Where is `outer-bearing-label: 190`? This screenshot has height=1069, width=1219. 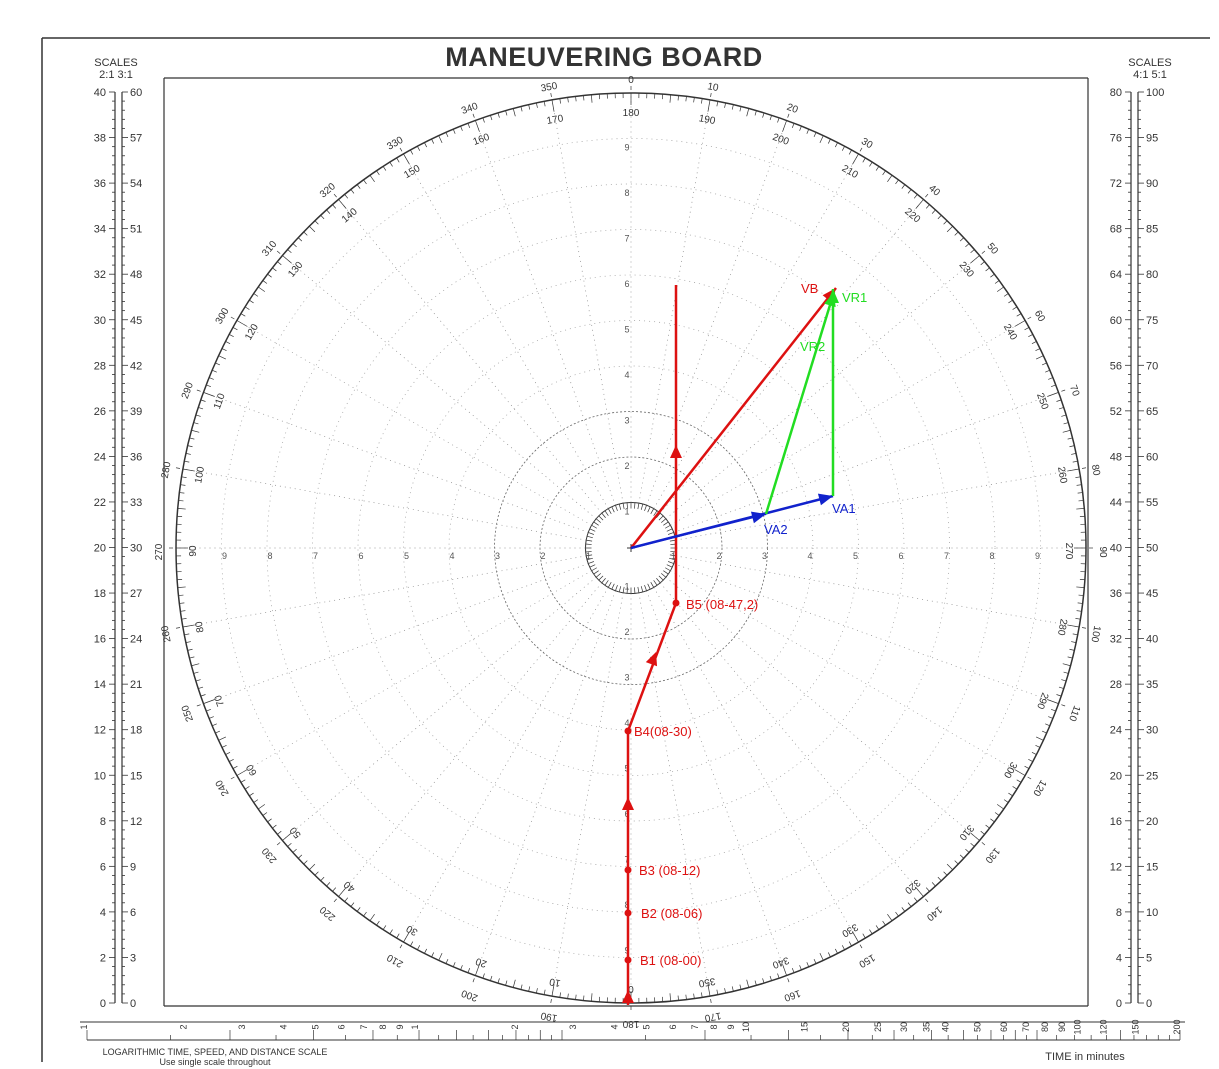 outer-bearing-label: 190 is located at coordinates (549, 1016).